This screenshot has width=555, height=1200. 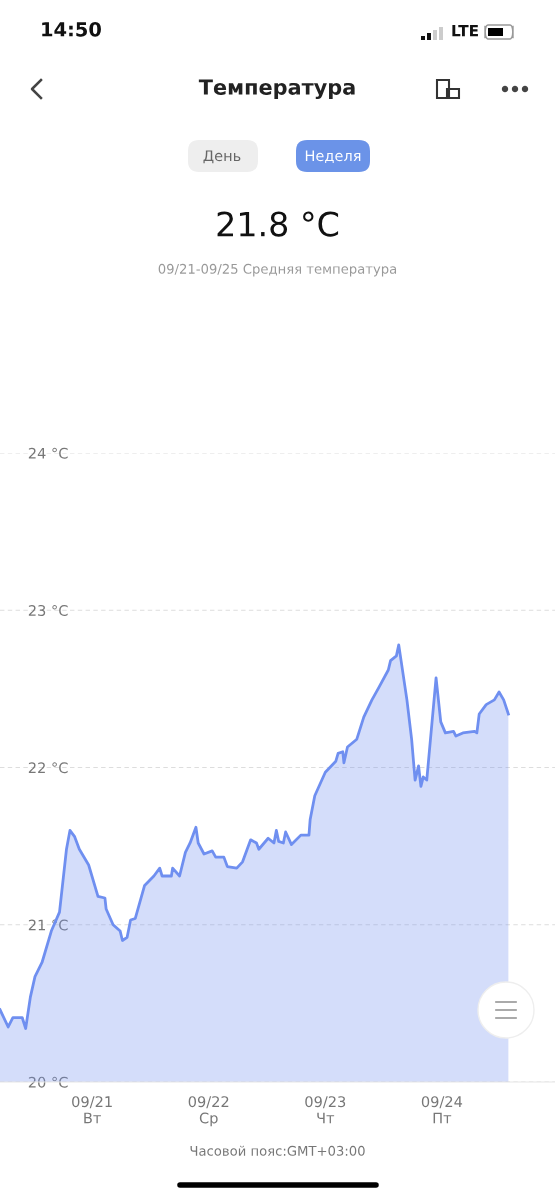 What do you see at coordinates (48, 453) in the screenshot?
I see `y-tick-label: 24 °C` at bounding box center [48, 453].